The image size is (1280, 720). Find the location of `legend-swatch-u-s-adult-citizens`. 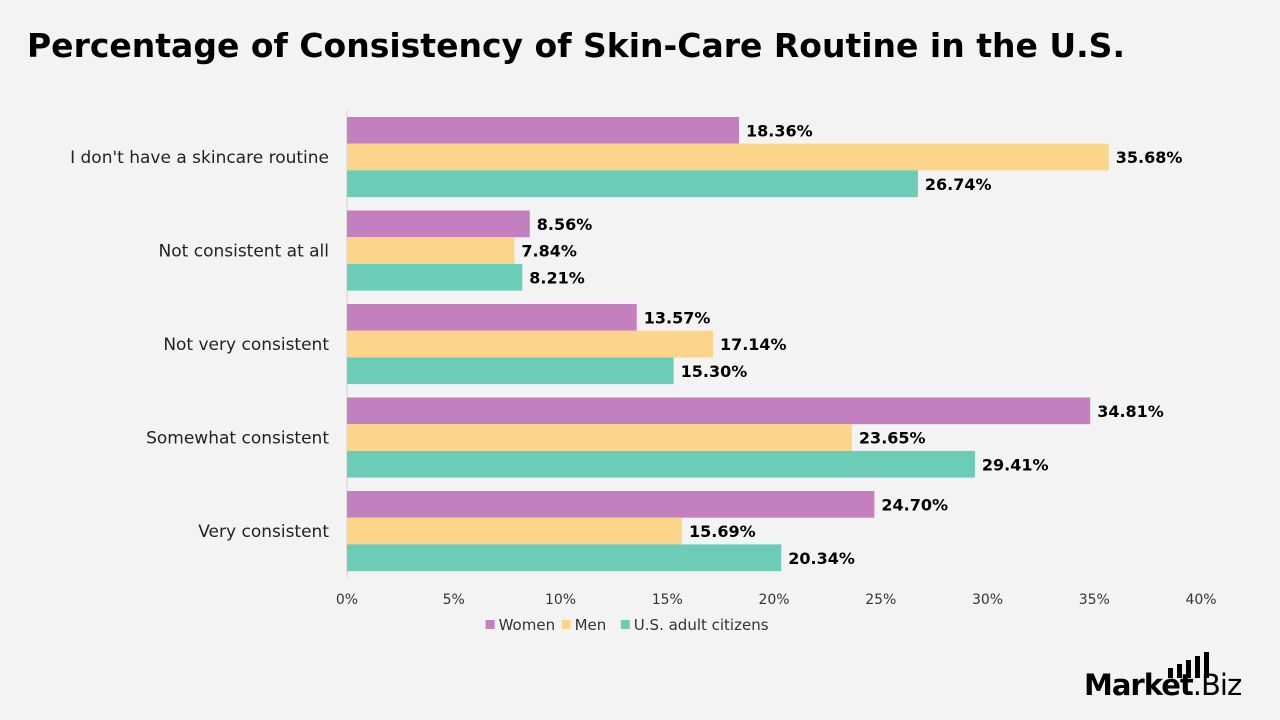

legend-swatch-u-s-adult-citizens is located at coordinates (625, 624).